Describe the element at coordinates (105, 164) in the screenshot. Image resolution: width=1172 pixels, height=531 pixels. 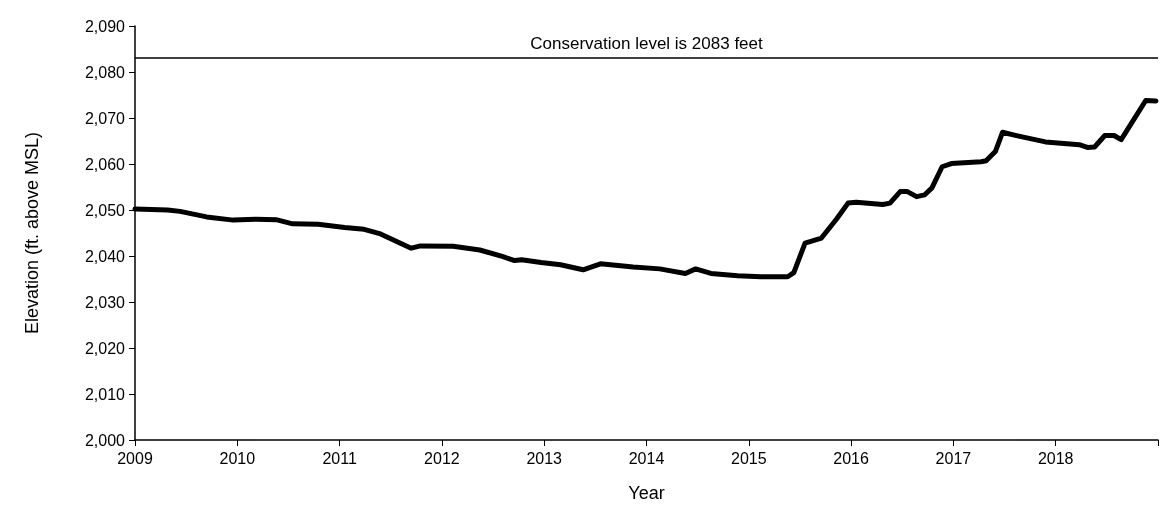
I see `y-tick-label: 2,060` at that location.